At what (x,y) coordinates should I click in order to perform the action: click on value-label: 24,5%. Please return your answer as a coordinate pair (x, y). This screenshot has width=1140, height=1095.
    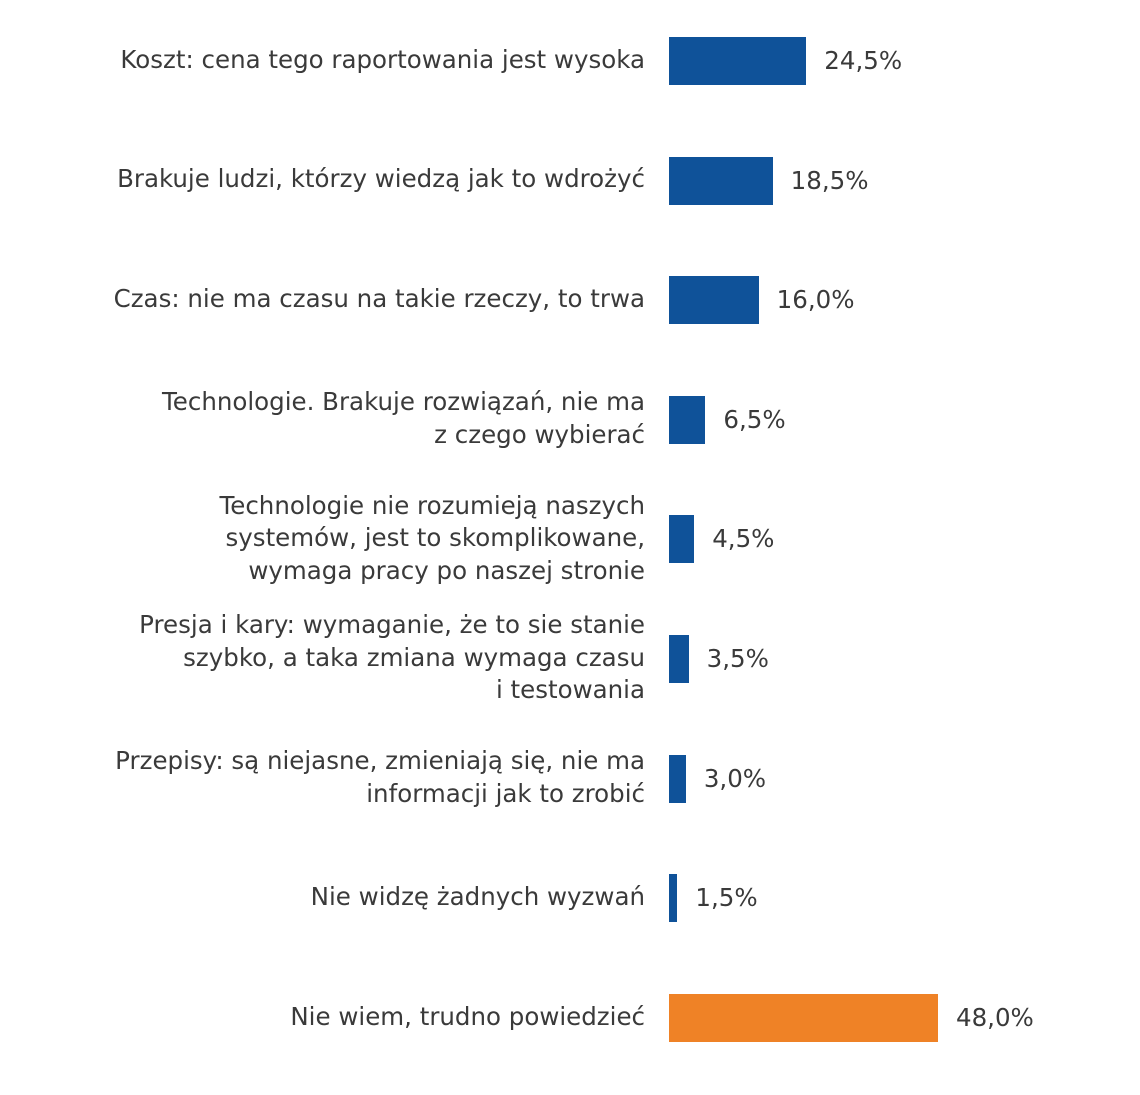
    Looking at the image, I should click on (863, 60).